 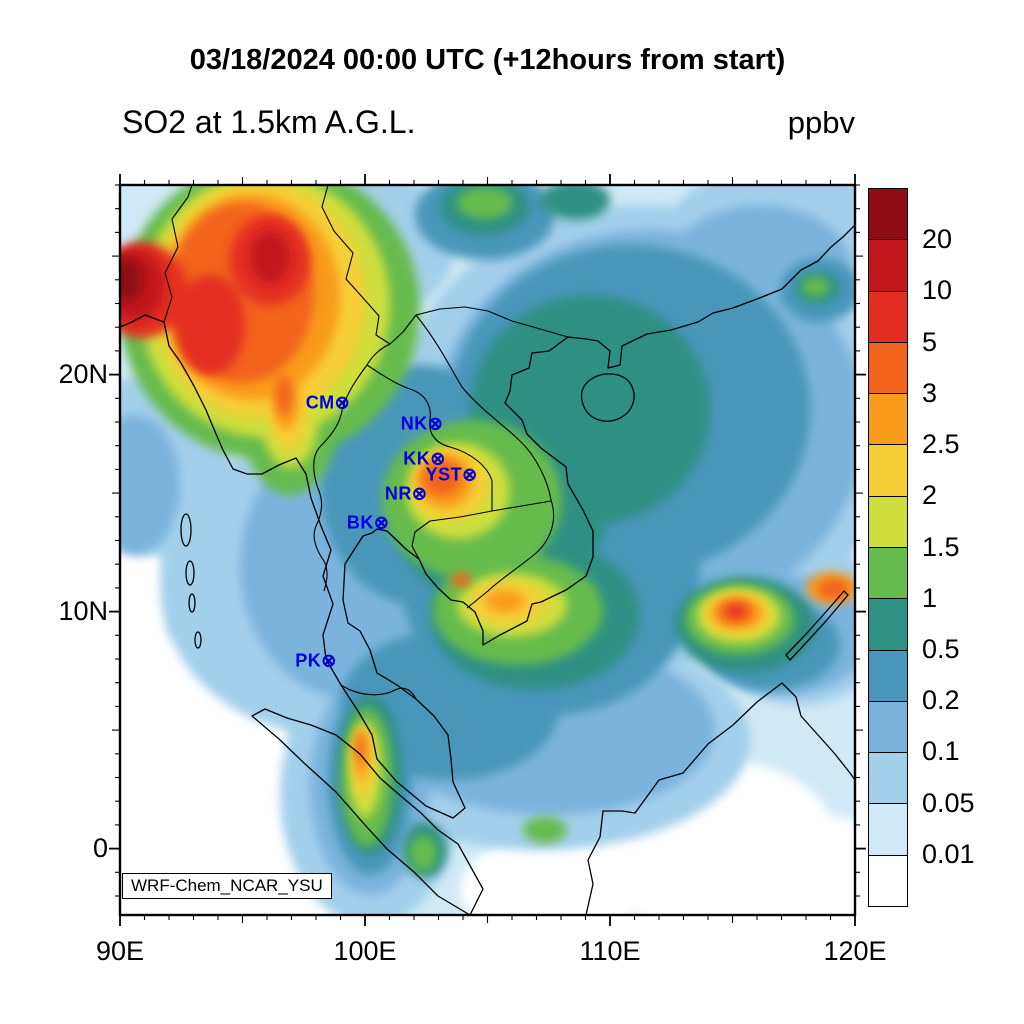 I want to click on colorbar-level-5: 5, so click(x=930, y=341).